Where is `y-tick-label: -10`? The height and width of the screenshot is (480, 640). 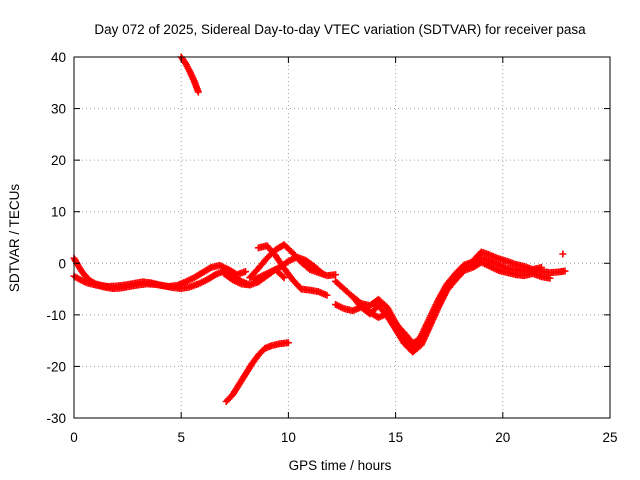
y-tick-label: -10 is located at coordinates (56, 315).